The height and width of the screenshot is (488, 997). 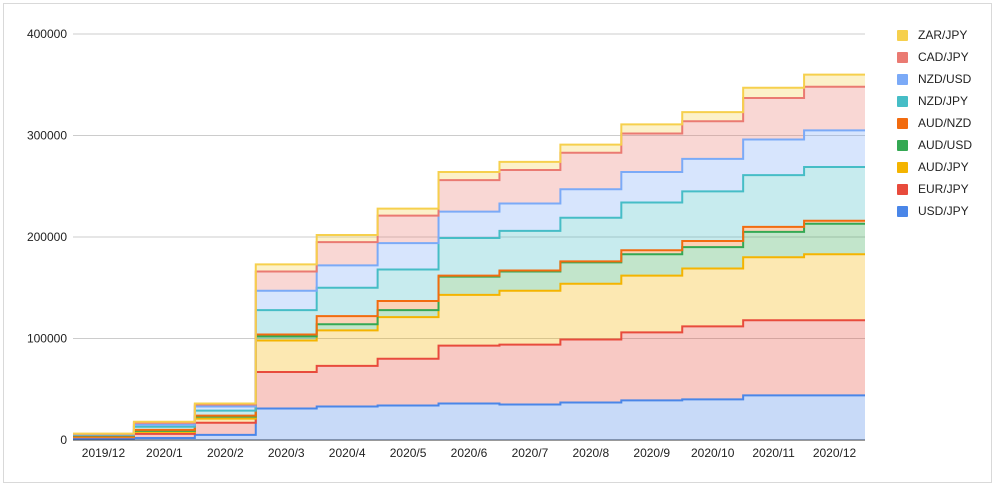 I want to click on x-tick-label: 2020/7, so click(x=530, y=453).